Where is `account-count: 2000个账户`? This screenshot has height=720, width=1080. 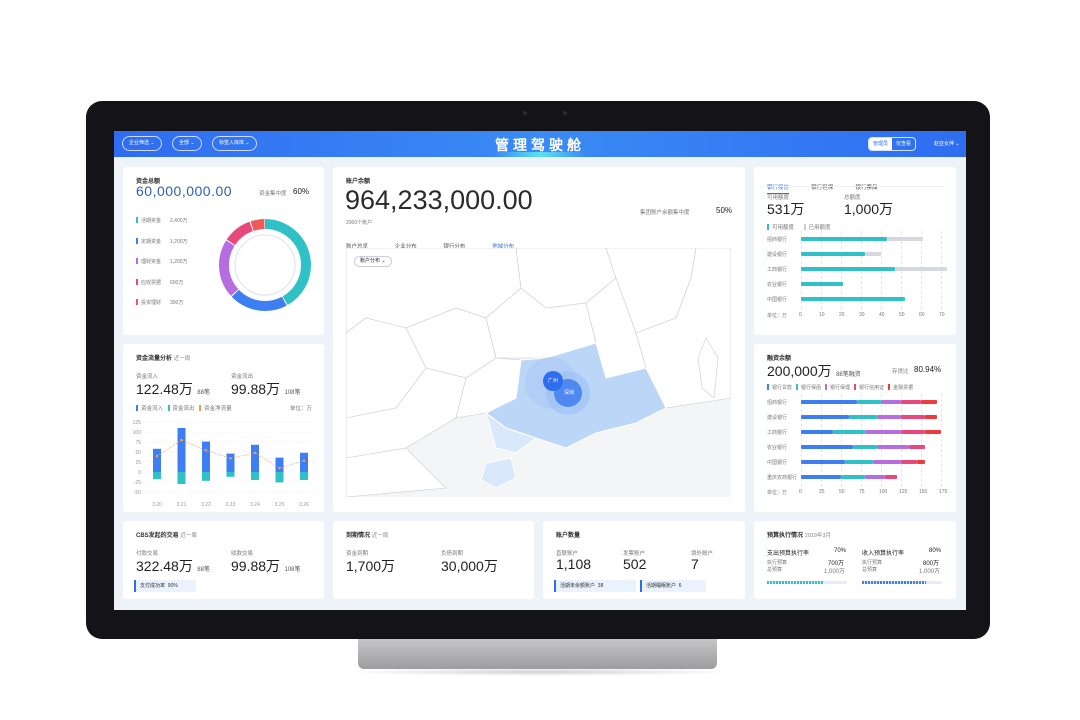
account-count: 2000个账户 is located at coordinates (359, 223).